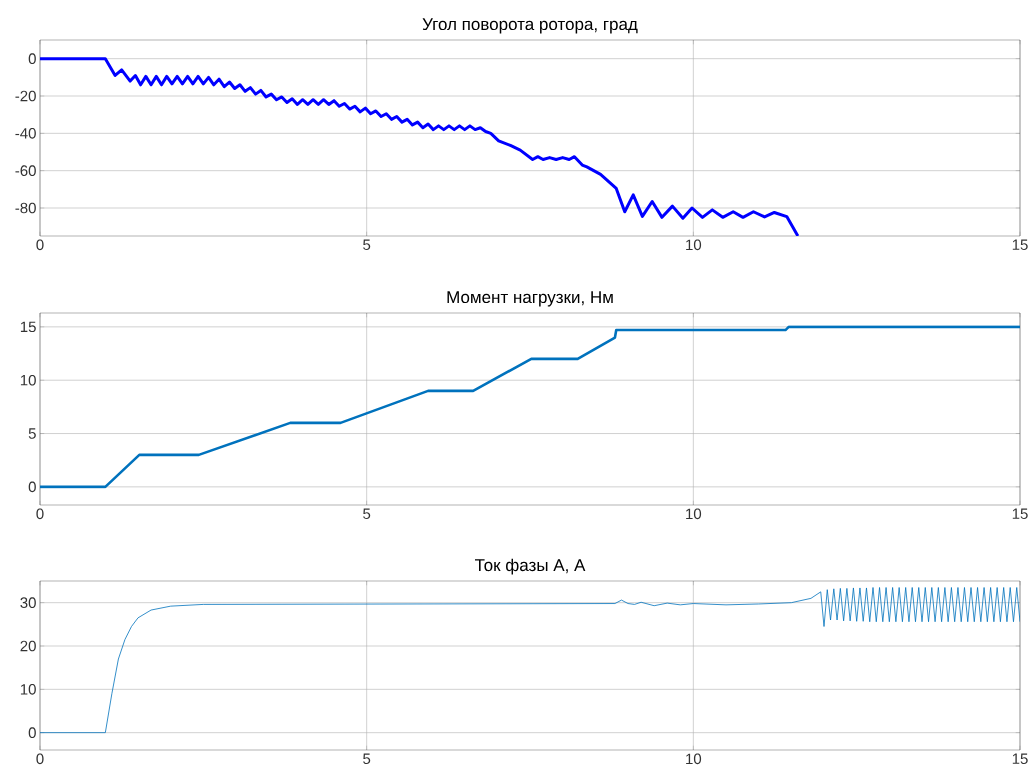 The image size is (1035, 774). Describe the element at coordinates (530, 566) in the screenshot. I see `chart-title: Ток фазы А, А` at that location.